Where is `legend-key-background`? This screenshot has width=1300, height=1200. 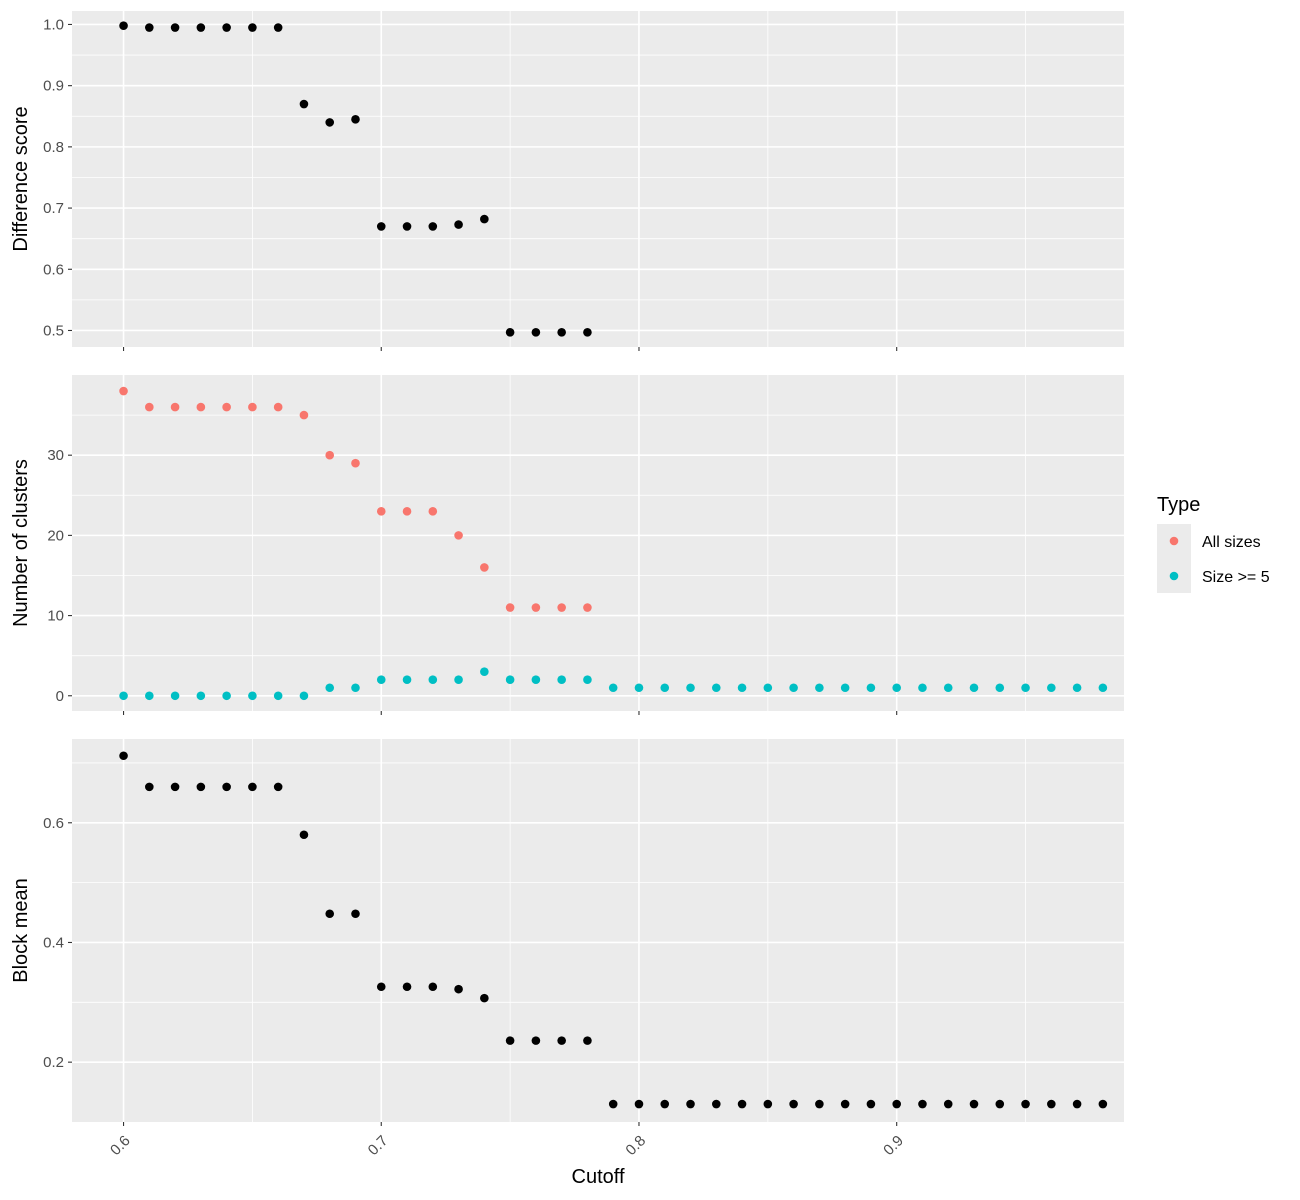
legend-key-background is located at coordinates (1174, 558).